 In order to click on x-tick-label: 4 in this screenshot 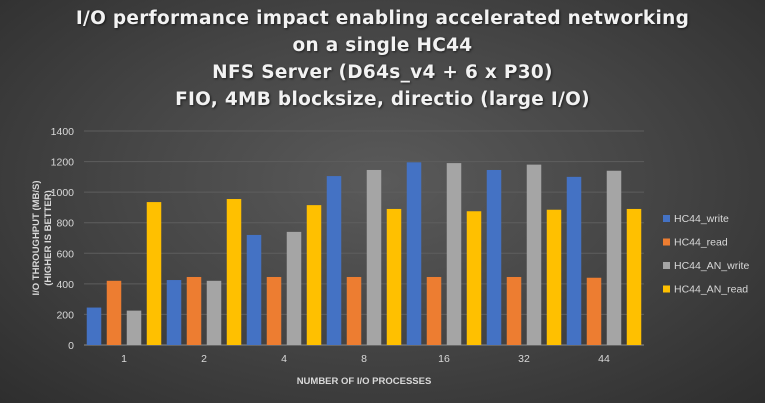, I will do `click(284, 359)`.